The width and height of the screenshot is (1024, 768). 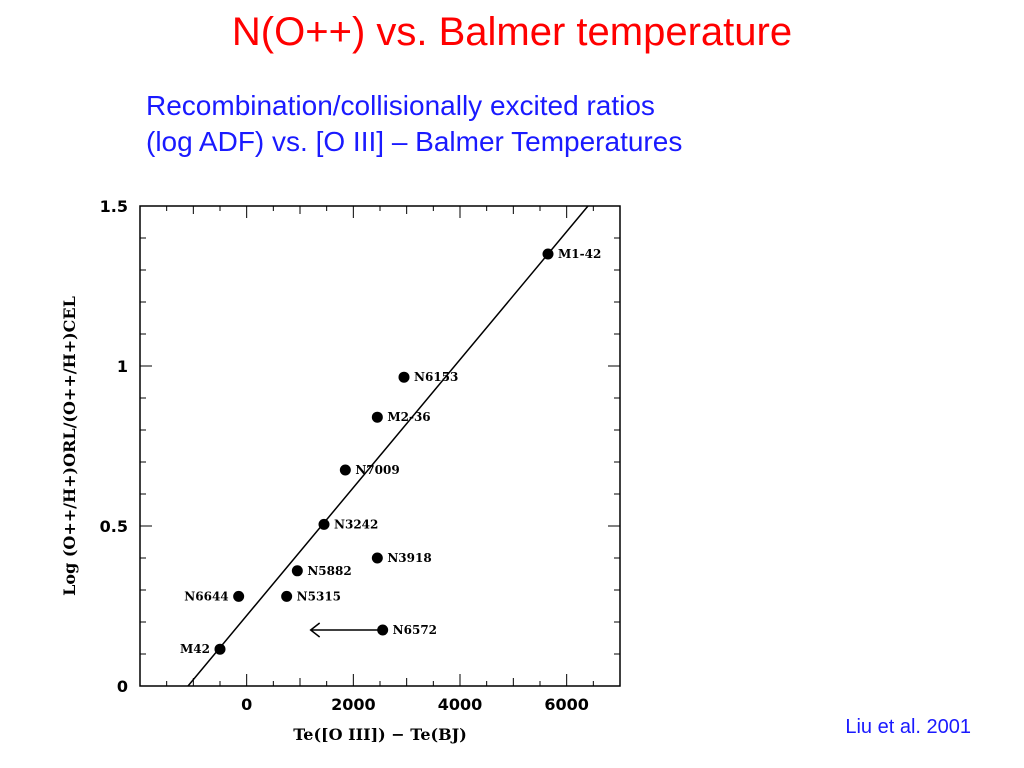 I want to click on point-label: N6572, so click(x=415, y=630).